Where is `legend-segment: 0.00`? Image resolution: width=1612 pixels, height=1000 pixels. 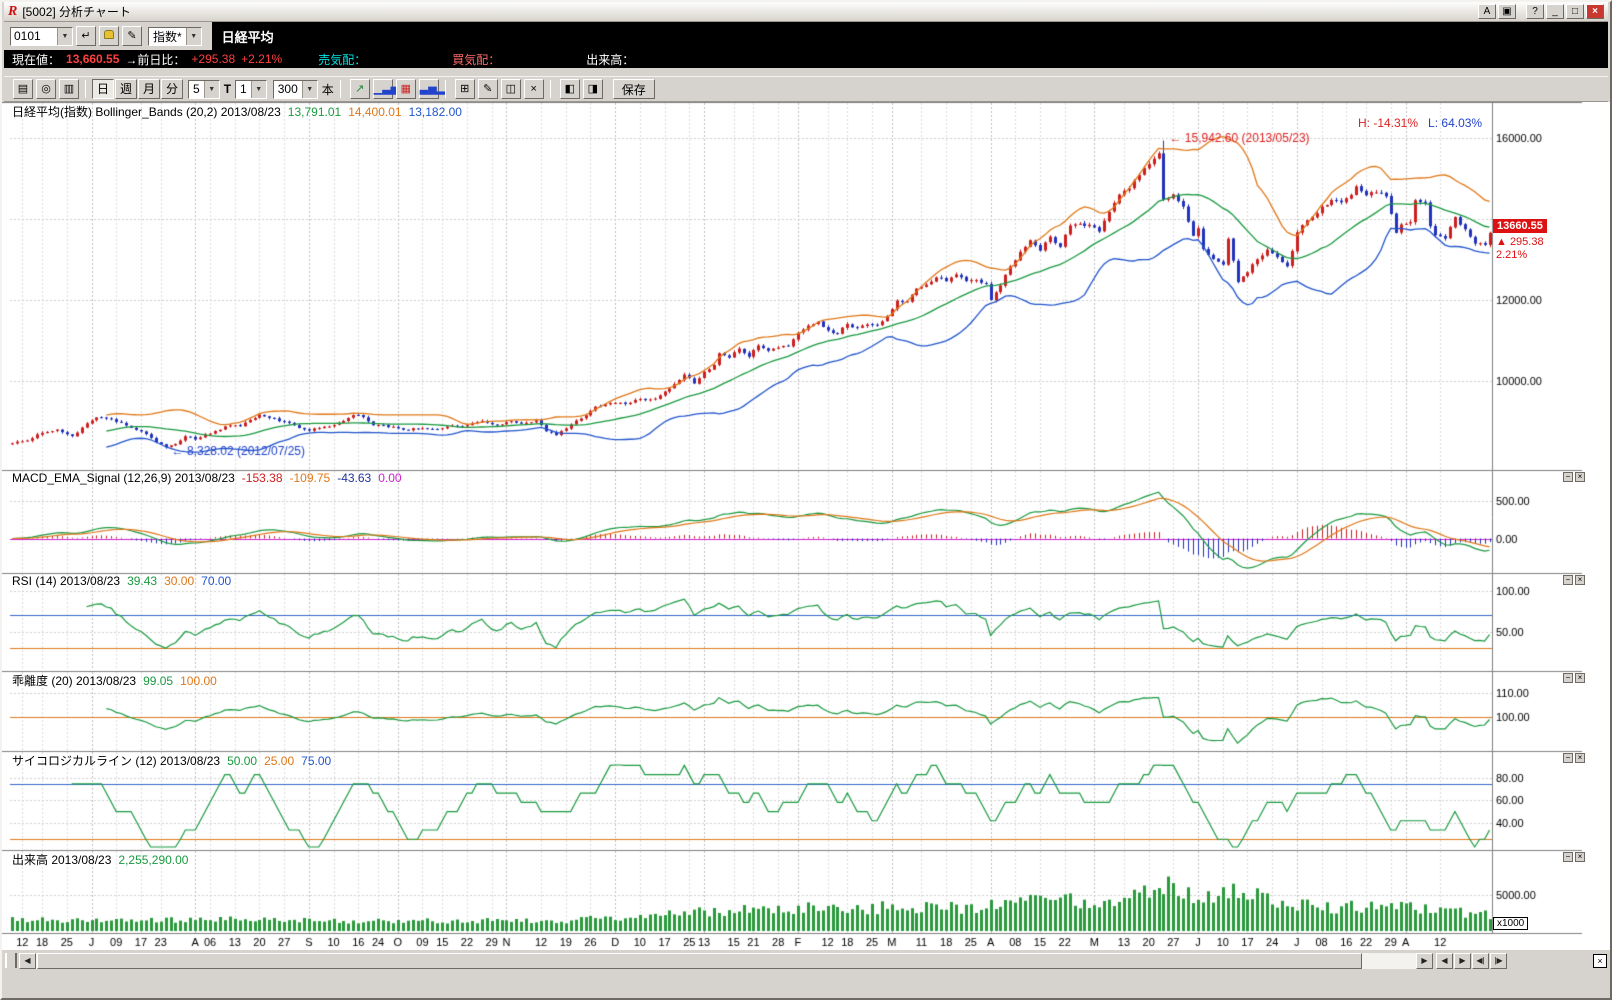
legend-segment: 0.00 is located at coordinates (390, 478).